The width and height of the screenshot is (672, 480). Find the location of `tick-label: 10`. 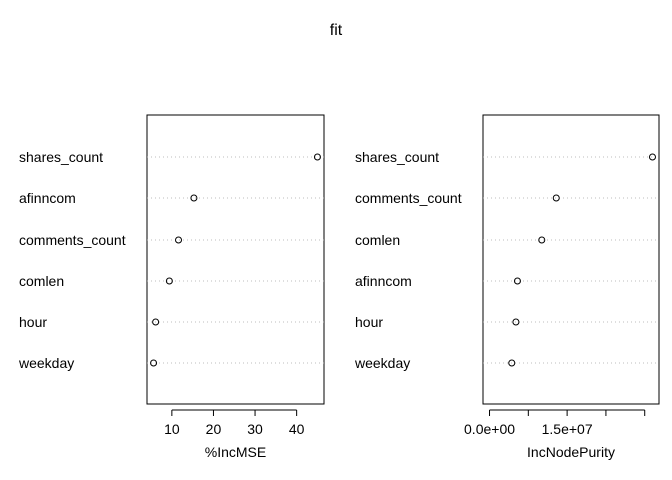

tick-label: 10 is located at coordinates (172, 429).